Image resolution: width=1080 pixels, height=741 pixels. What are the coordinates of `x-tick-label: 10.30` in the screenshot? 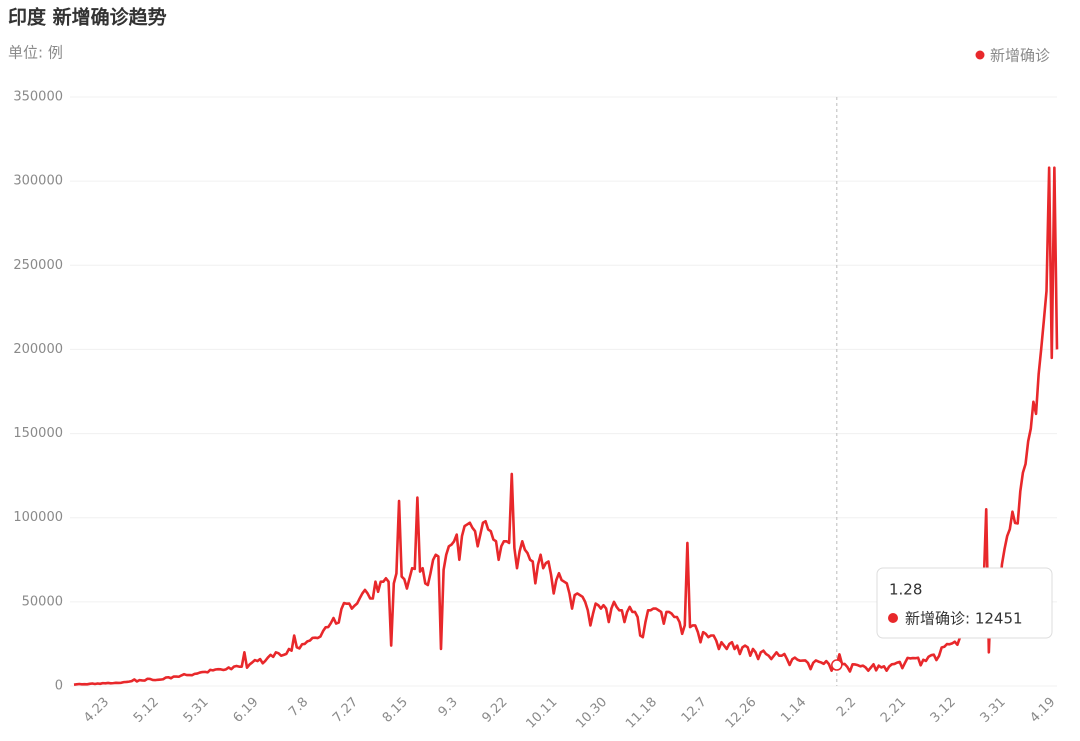 It's located at (591, 713).